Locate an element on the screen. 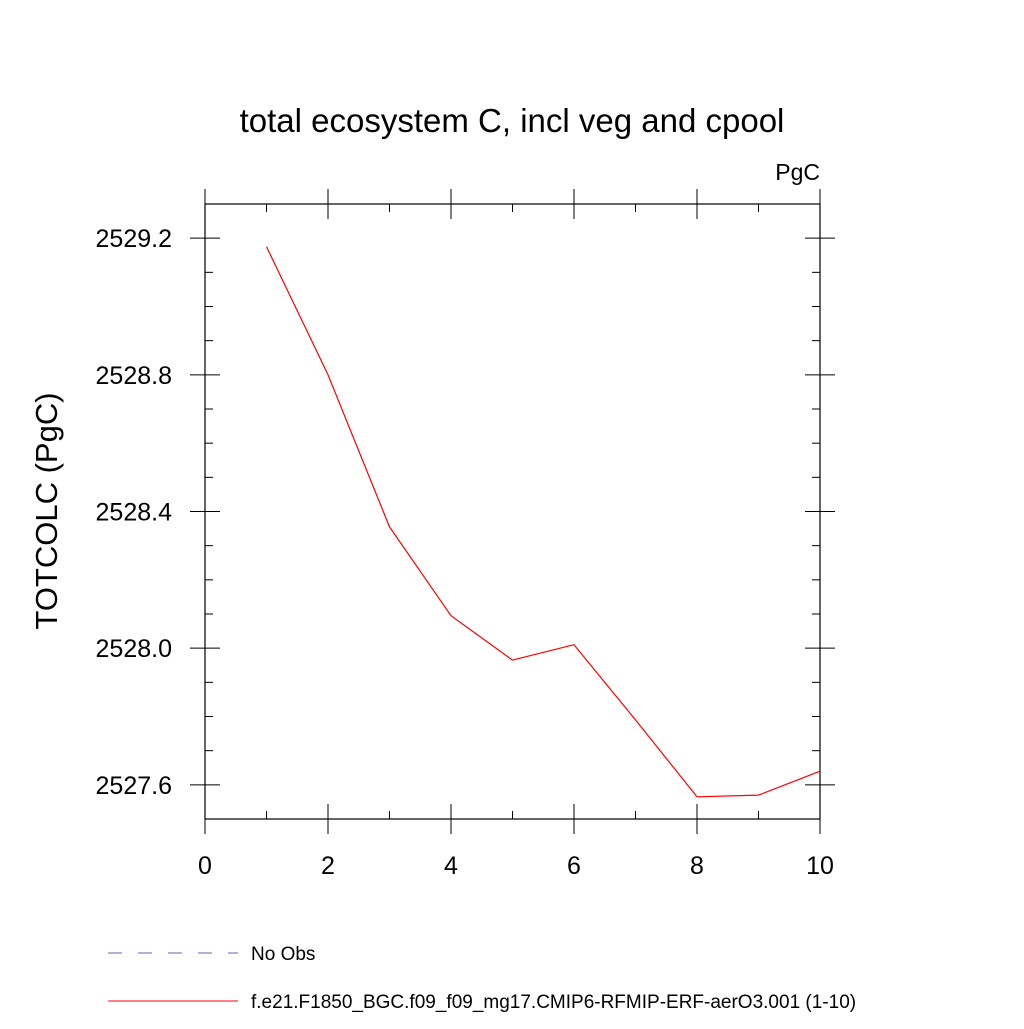 This screenshot has height=1029, width=1024. y-axis-label: TOTCOLC (PgC) is located at coordinates (46, 510).